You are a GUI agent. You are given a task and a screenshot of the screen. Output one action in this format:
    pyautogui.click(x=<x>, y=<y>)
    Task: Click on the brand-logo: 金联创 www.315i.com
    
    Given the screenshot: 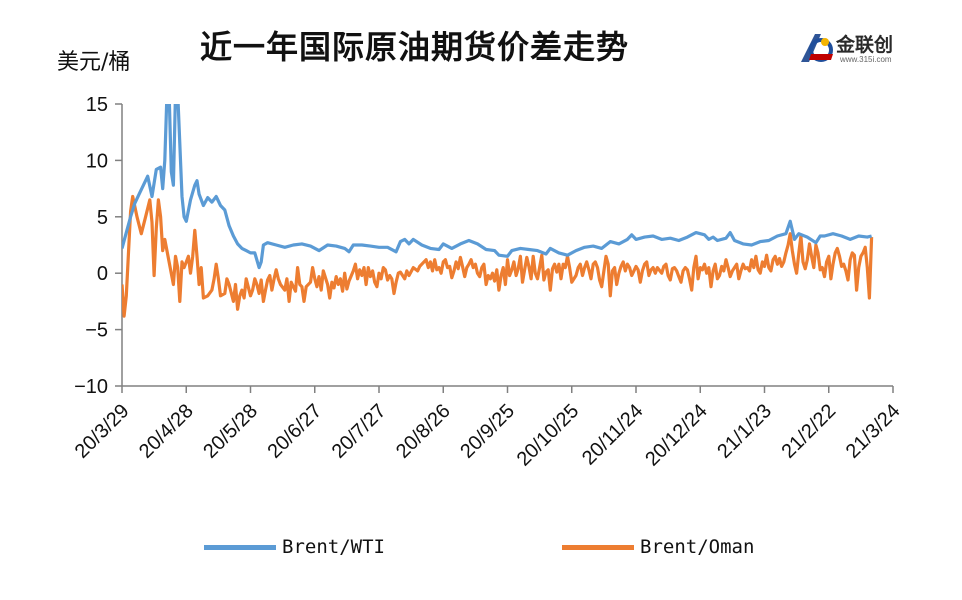 What is the action you would take?
    pyautogui.click(x=862, y=49)
    